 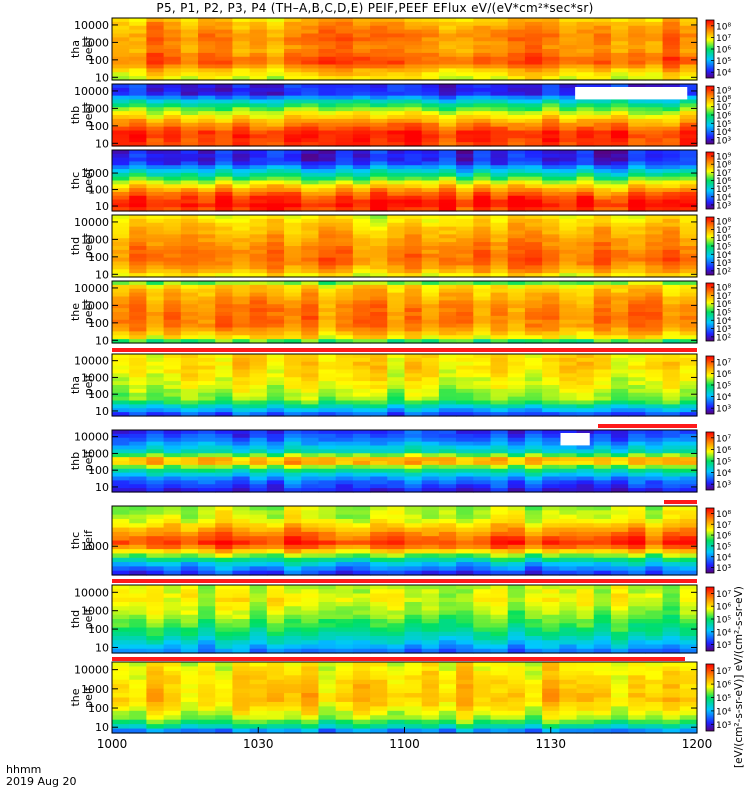 I want to click on y-tick-label-0-0: 10, so click(x=102, y=77).